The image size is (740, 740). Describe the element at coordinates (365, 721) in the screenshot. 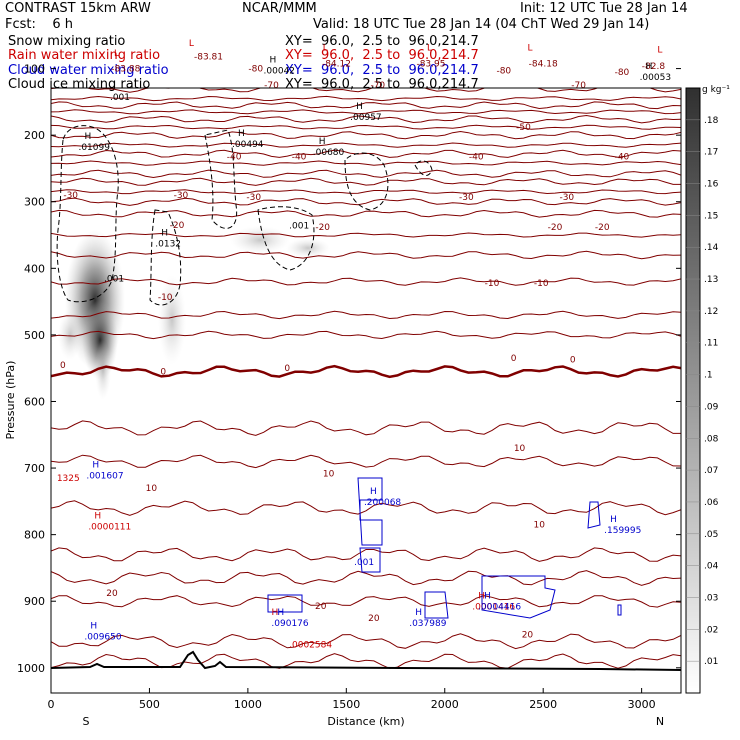

I see `x-axis-label: Distance (km)` at that location.